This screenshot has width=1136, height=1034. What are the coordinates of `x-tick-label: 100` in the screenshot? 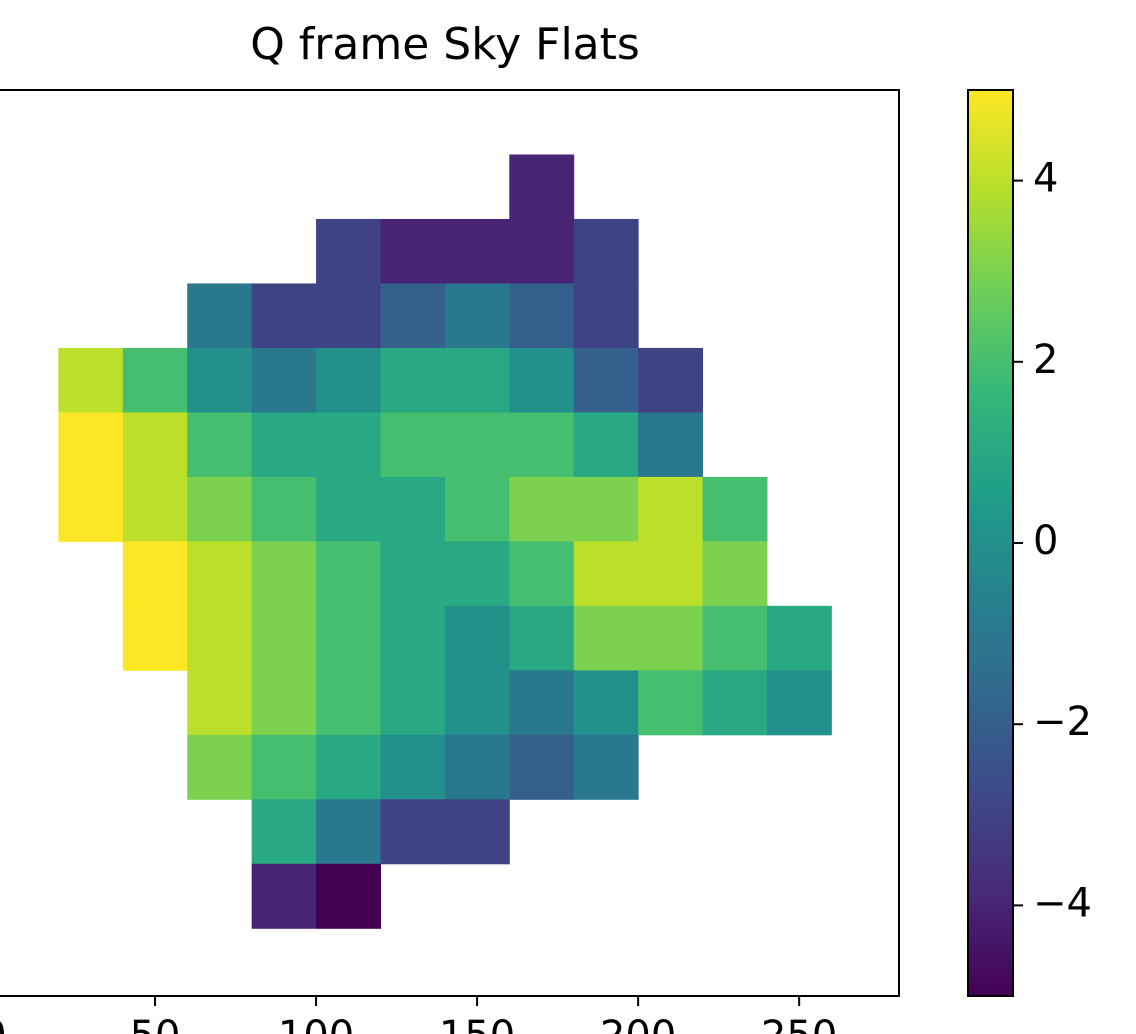 It's located at (316, 1023).